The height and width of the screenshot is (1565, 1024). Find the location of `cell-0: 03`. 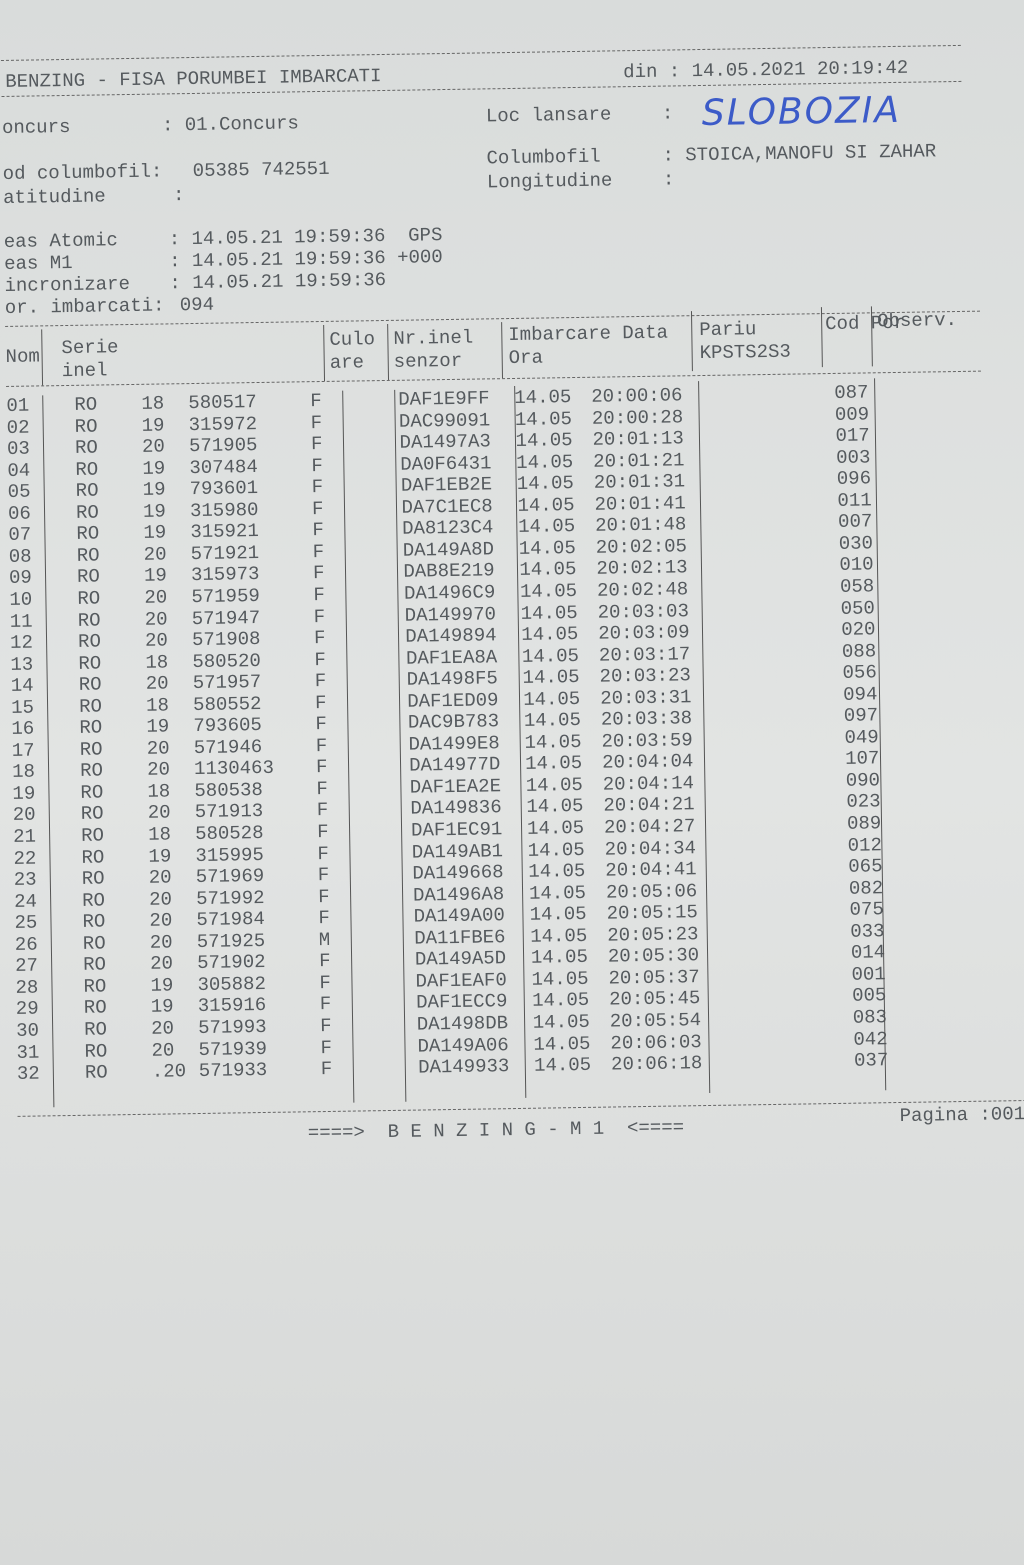

cell-0: 03 is located at coordinates (18, 449).